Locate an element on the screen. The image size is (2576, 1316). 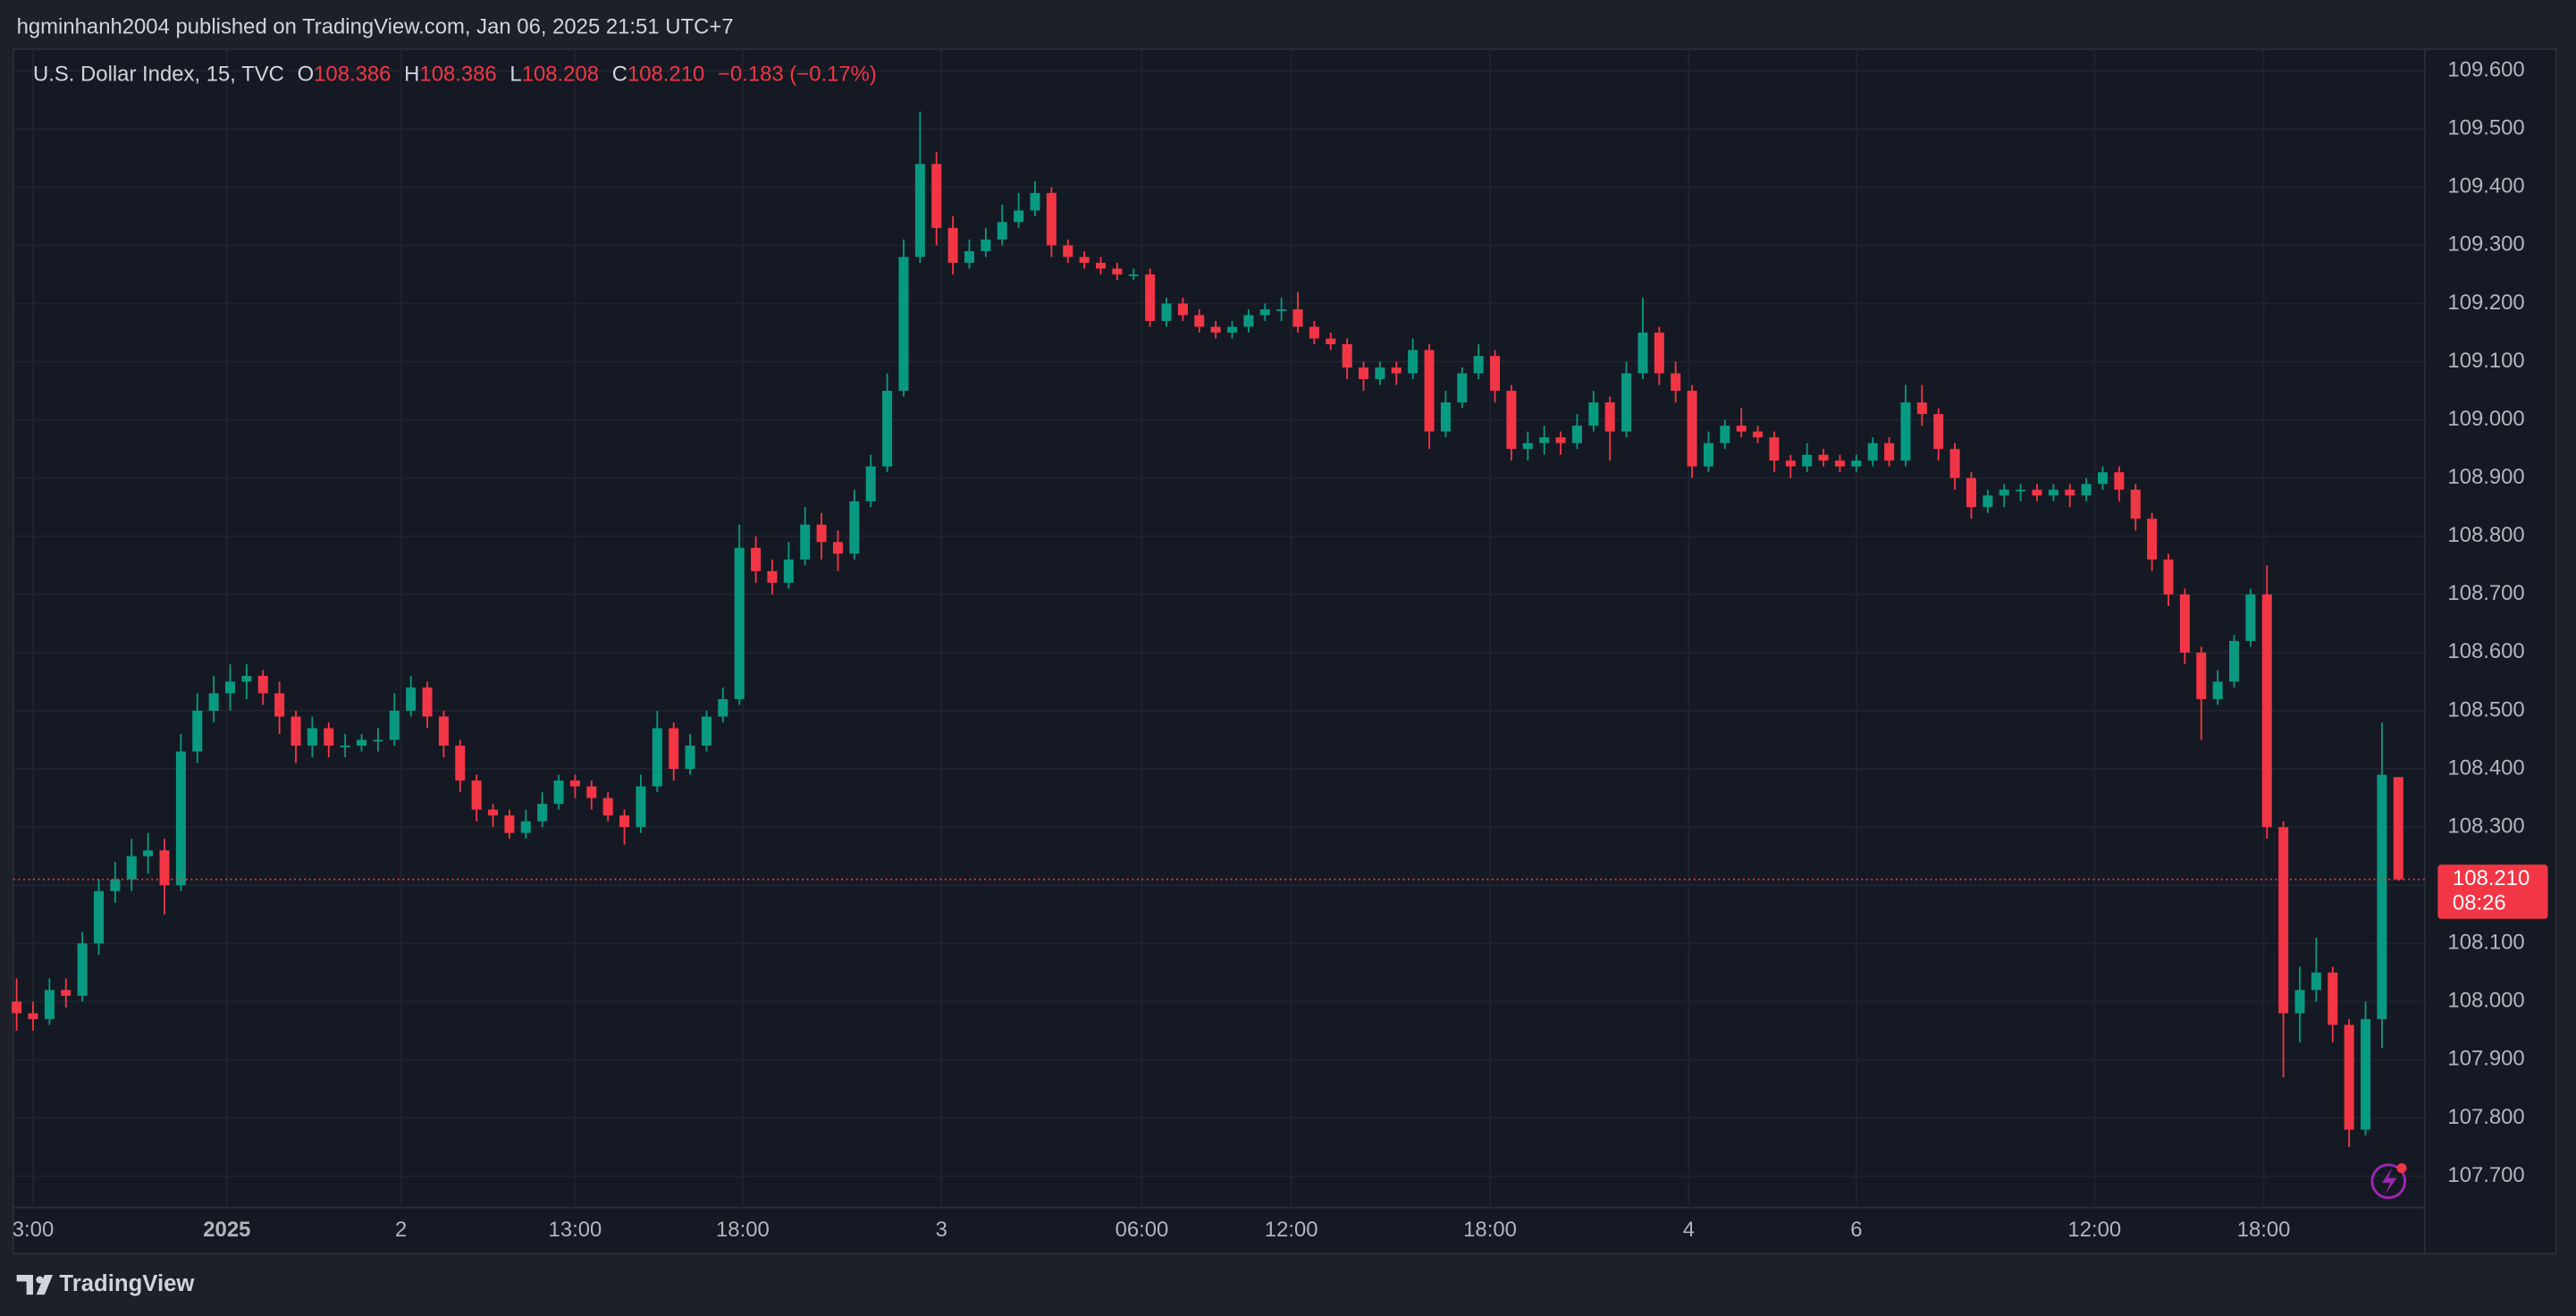
x-tick-label: 2 is located at coordinates (401, 1230).